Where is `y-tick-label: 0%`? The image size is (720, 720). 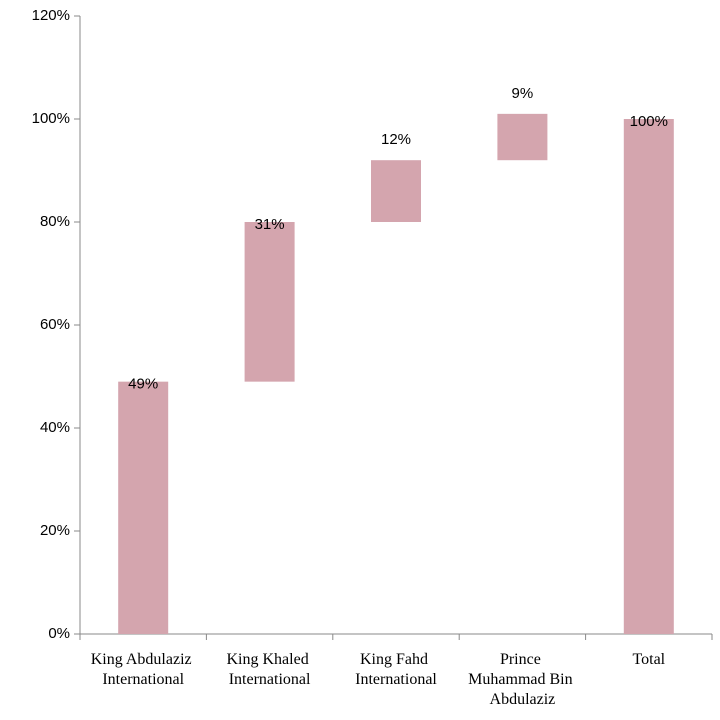 y-tick-label: 0% is located at coordinates (59, 633).